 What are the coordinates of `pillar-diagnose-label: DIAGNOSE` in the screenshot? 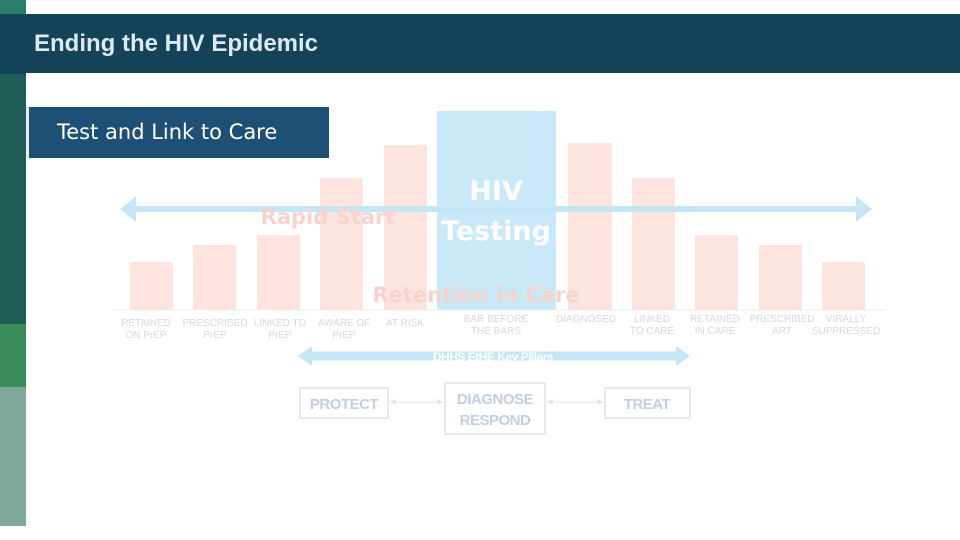 It's located at (495, 399).